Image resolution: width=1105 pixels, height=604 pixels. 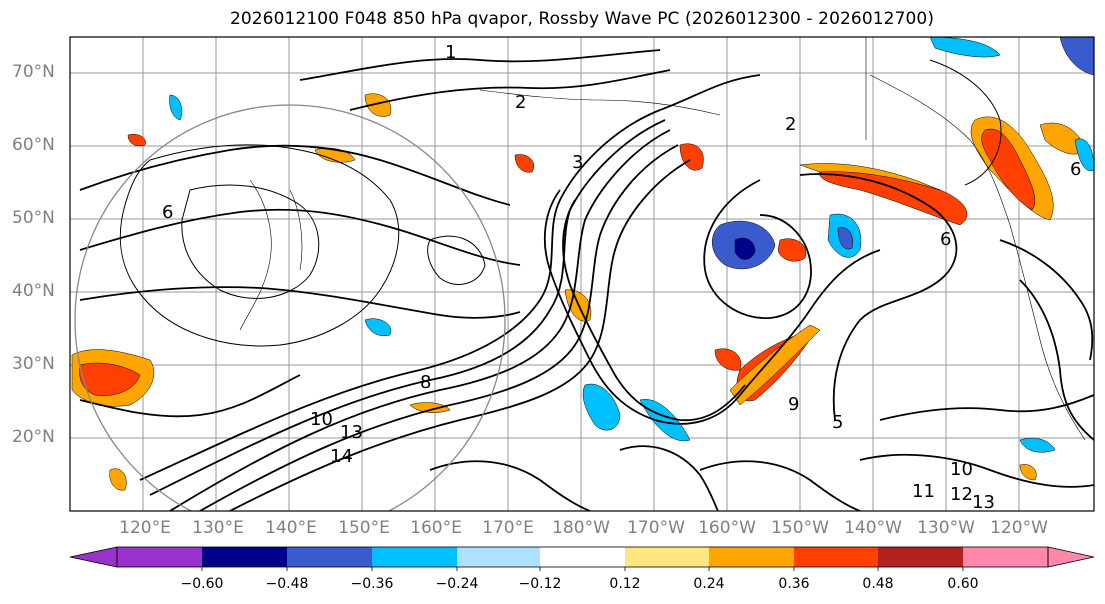 I want to click on colorbar-extend-high, so click(x=1071, y=557).